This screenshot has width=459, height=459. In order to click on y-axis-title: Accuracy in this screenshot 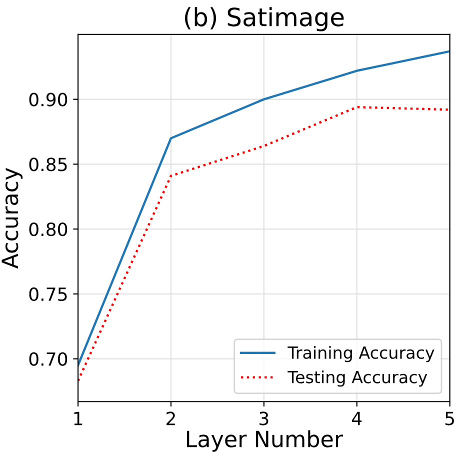, I will do `click(12, 218)`.